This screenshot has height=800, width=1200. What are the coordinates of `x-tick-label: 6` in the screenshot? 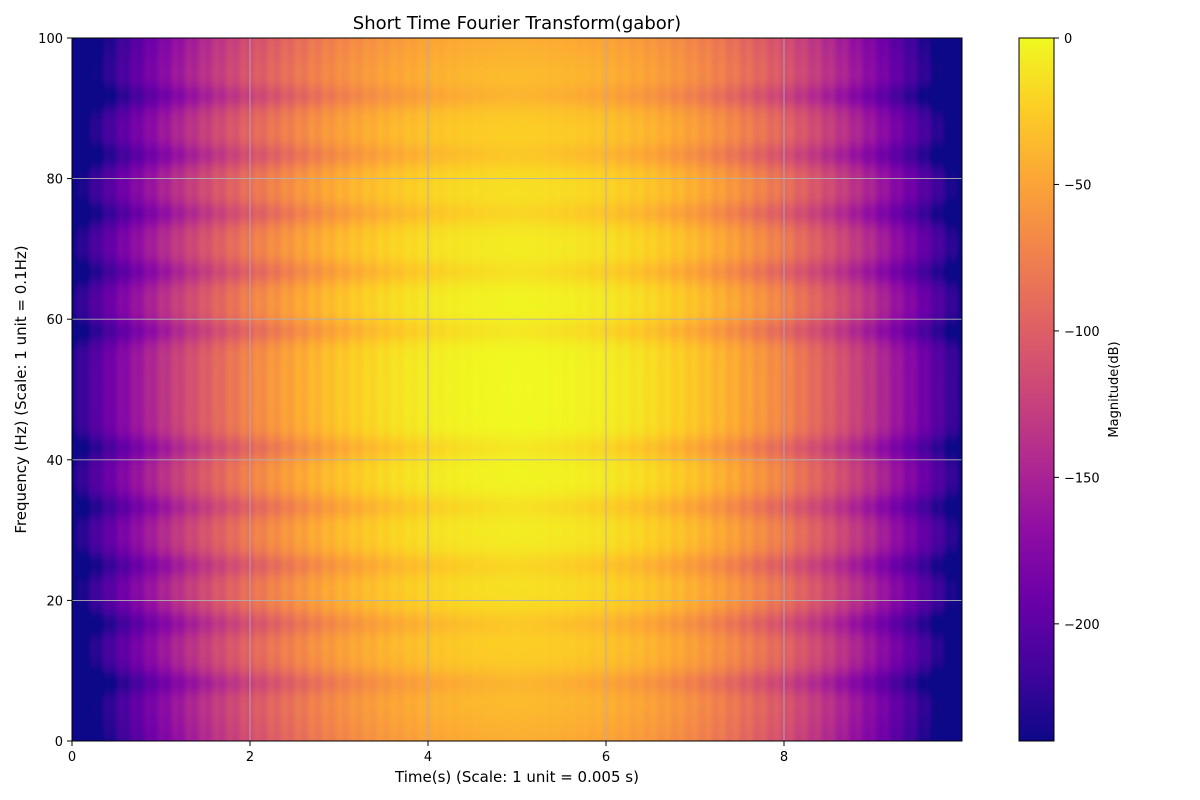 It's located at (606, 757).